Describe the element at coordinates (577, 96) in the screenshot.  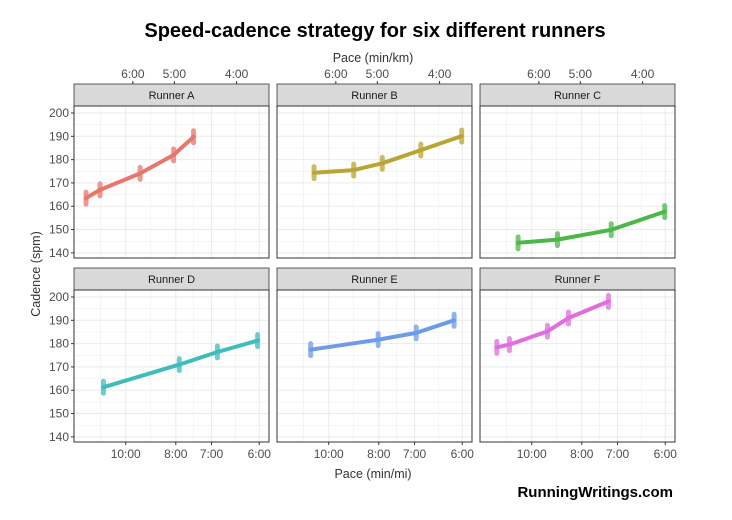
I see `facet-label: Runner C` at that location.